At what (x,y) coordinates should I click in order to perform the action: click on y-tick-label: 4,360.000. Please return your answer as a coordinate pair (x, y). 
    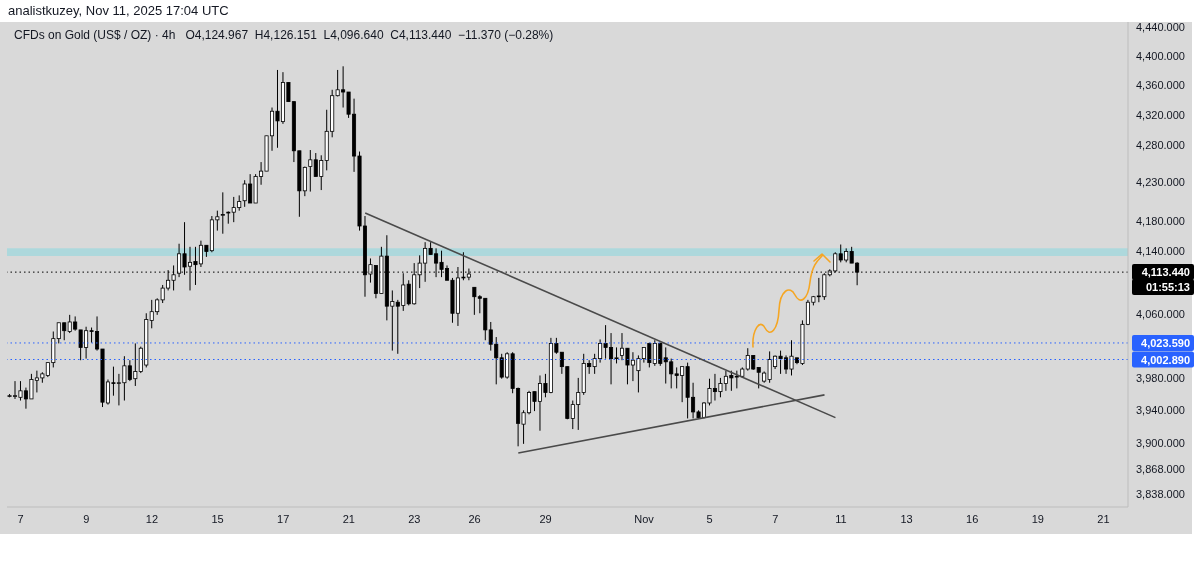
    Looking at the image, I should click on (1160, 85).